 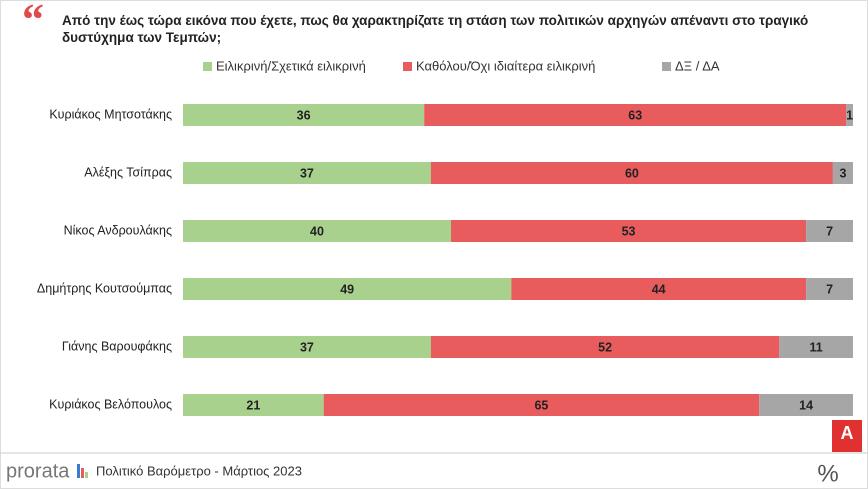 What do you see at coordinates (110, 114) in the screenshot?
I see `category-label: Κυριάκος Μητσοτάκης` at bounding box center [110, 114].